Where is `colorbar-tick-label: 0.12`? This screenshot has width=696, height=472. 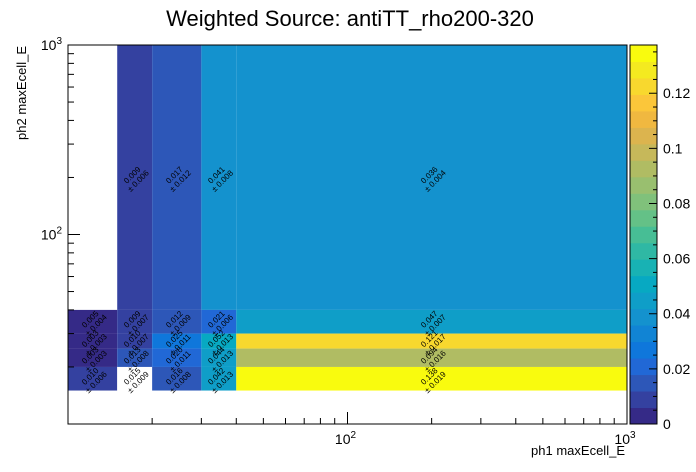
colorbar-tick-label: 0.12 is located at coordinates (676, 93).